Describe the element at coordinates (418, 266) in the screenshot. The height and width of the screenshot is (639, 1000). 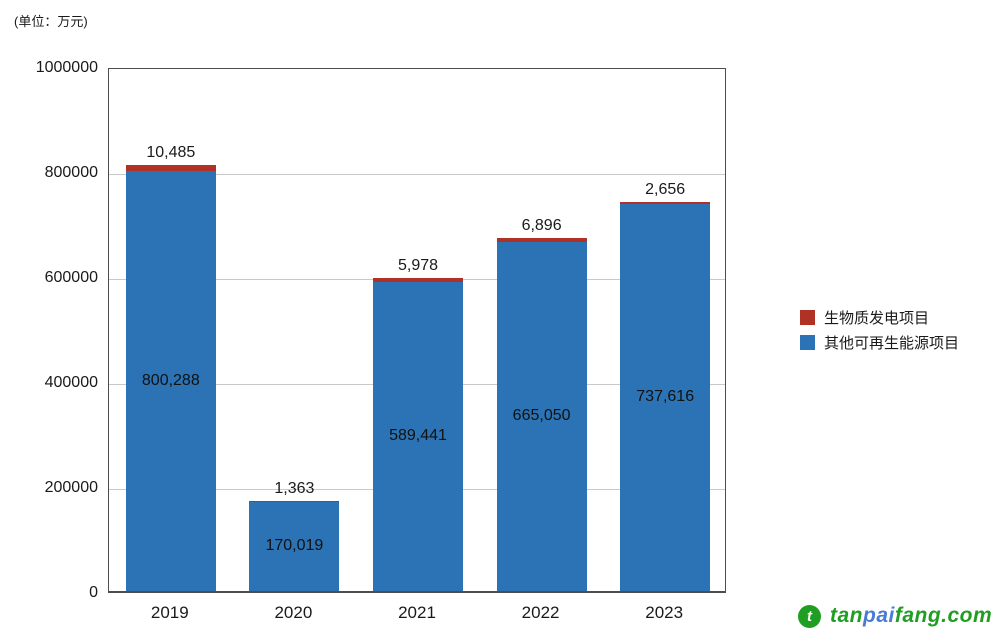
I see `bar-value-biomass-2021: 5,978` at that location.